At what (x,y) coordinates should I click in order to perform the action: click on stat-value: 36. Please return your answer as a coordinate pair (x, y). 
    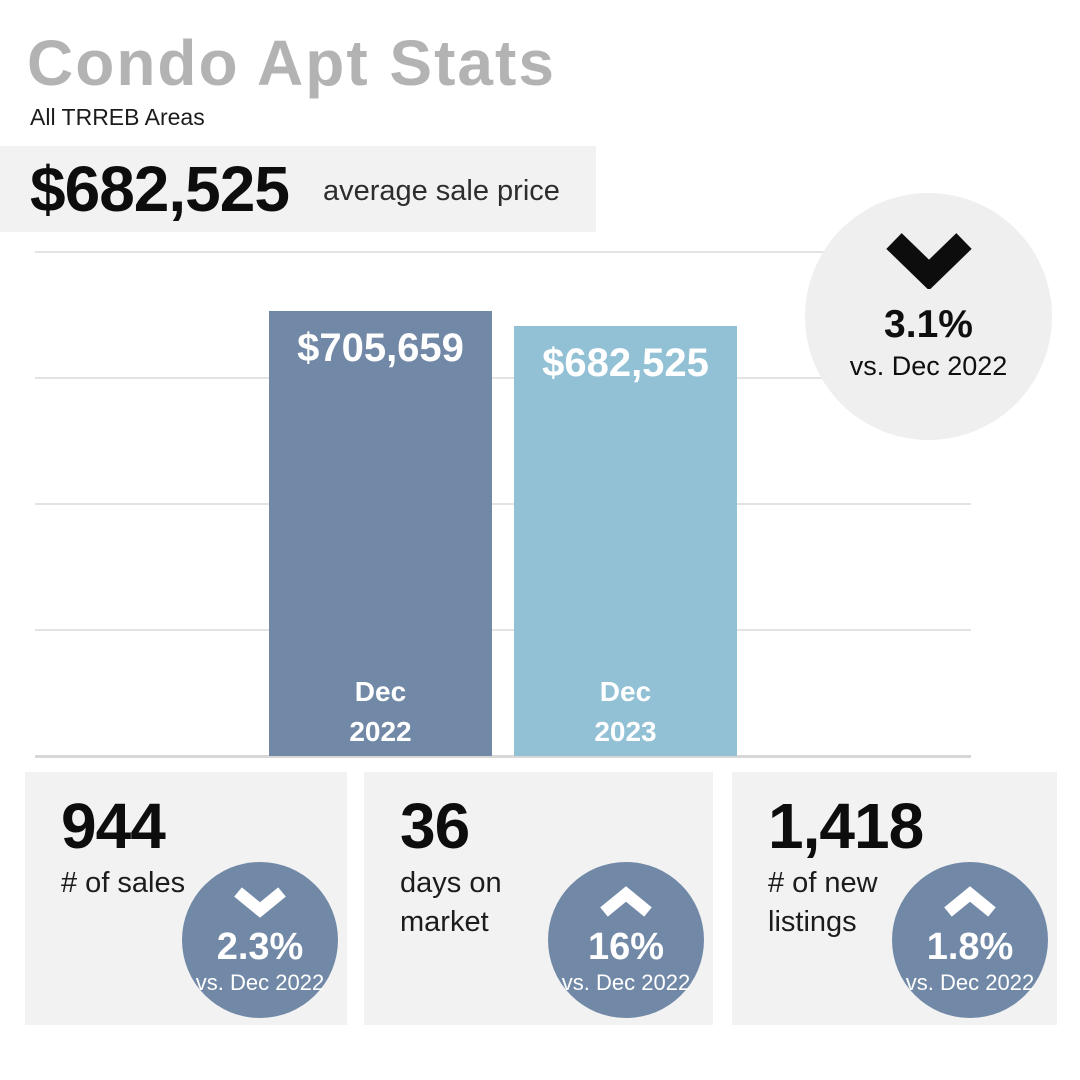
    Looking at the image, I should click on (435, 826).